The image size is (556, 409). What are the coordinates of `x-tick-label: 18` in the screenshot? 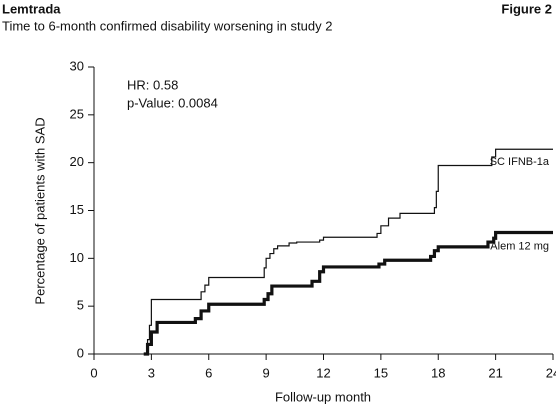 It's located at (438, 372).